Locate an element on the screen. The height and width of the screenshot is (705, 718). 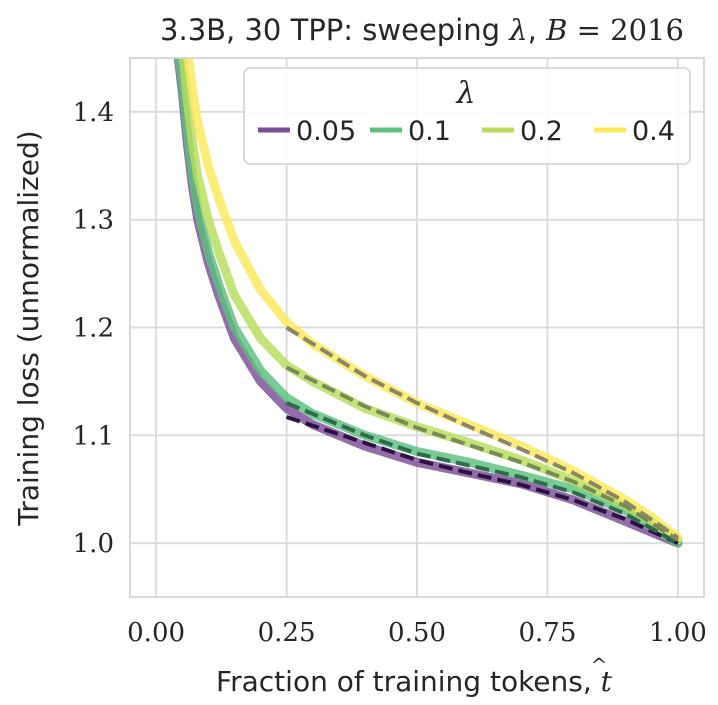
title-b-variable: B is located at coordinates (556, 30).